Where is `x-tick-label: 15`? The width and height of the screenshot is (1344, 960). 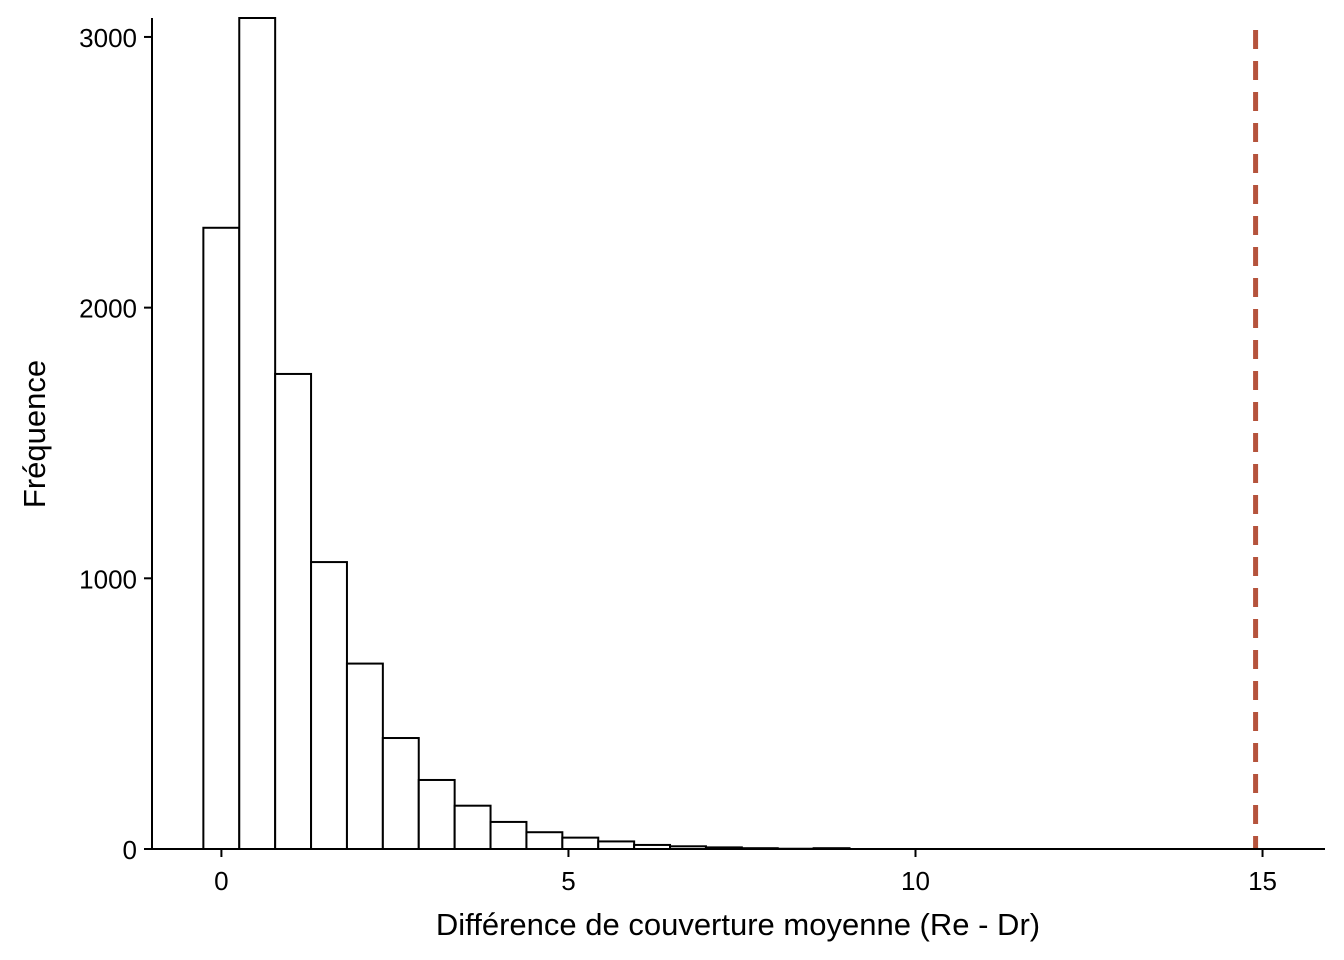
x-tick-label: 15 is located at coordinates (1262, 881).